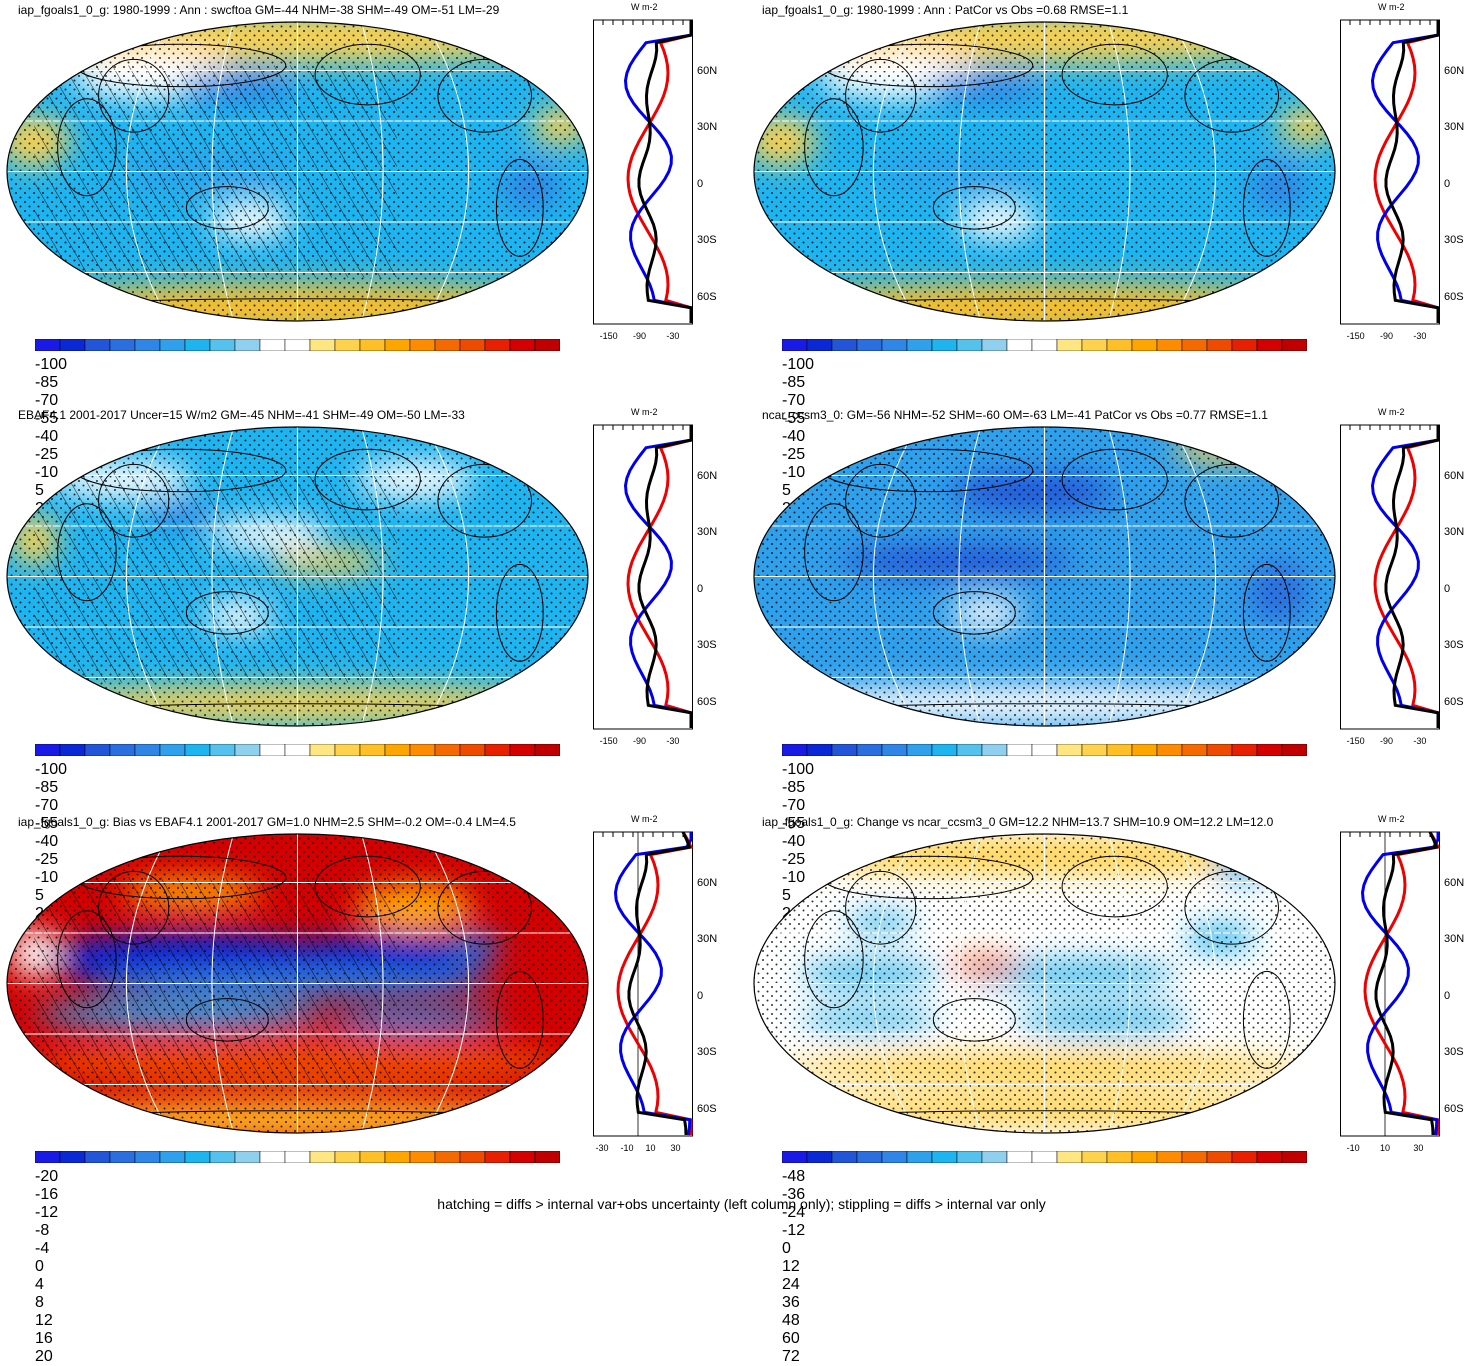 The width and height of the screenshot is (1483, 1366). What do you see at coordinates (791, 1302) in the screenshot?
I see `colorbar-tick-label: 36` at bounding box center [791, 1302].